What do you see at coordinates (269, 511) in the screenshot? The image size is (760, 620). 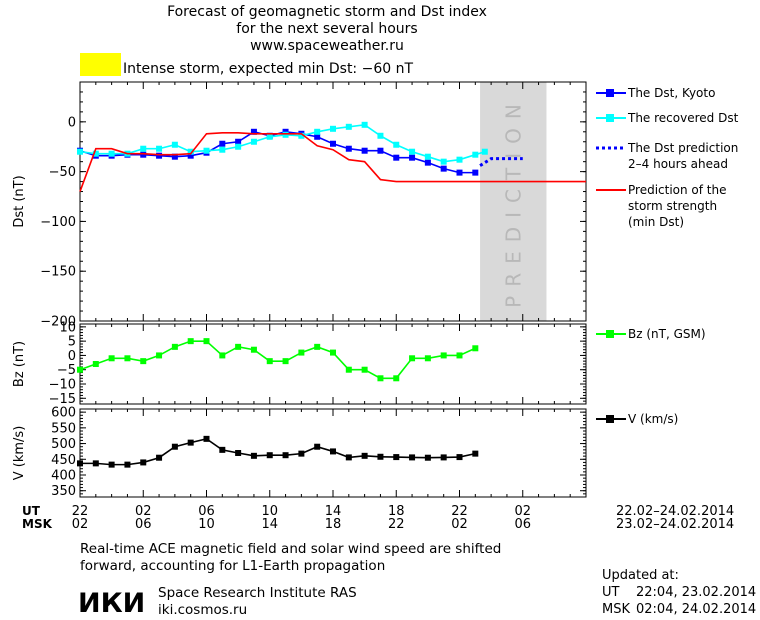 I see `ut-tick-label: 10` at bounding box center [269, 511].